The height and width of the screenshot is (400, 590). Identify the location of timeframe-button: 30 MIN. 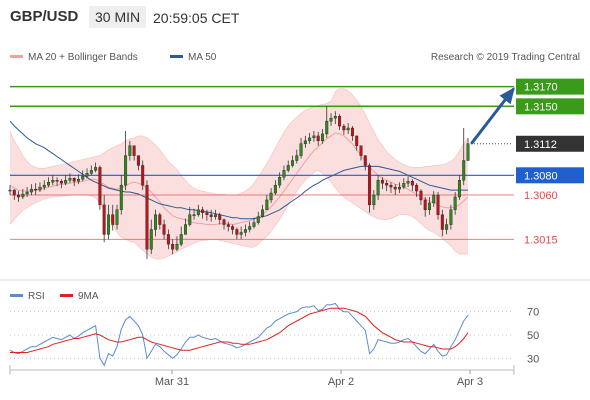
(118, 17).